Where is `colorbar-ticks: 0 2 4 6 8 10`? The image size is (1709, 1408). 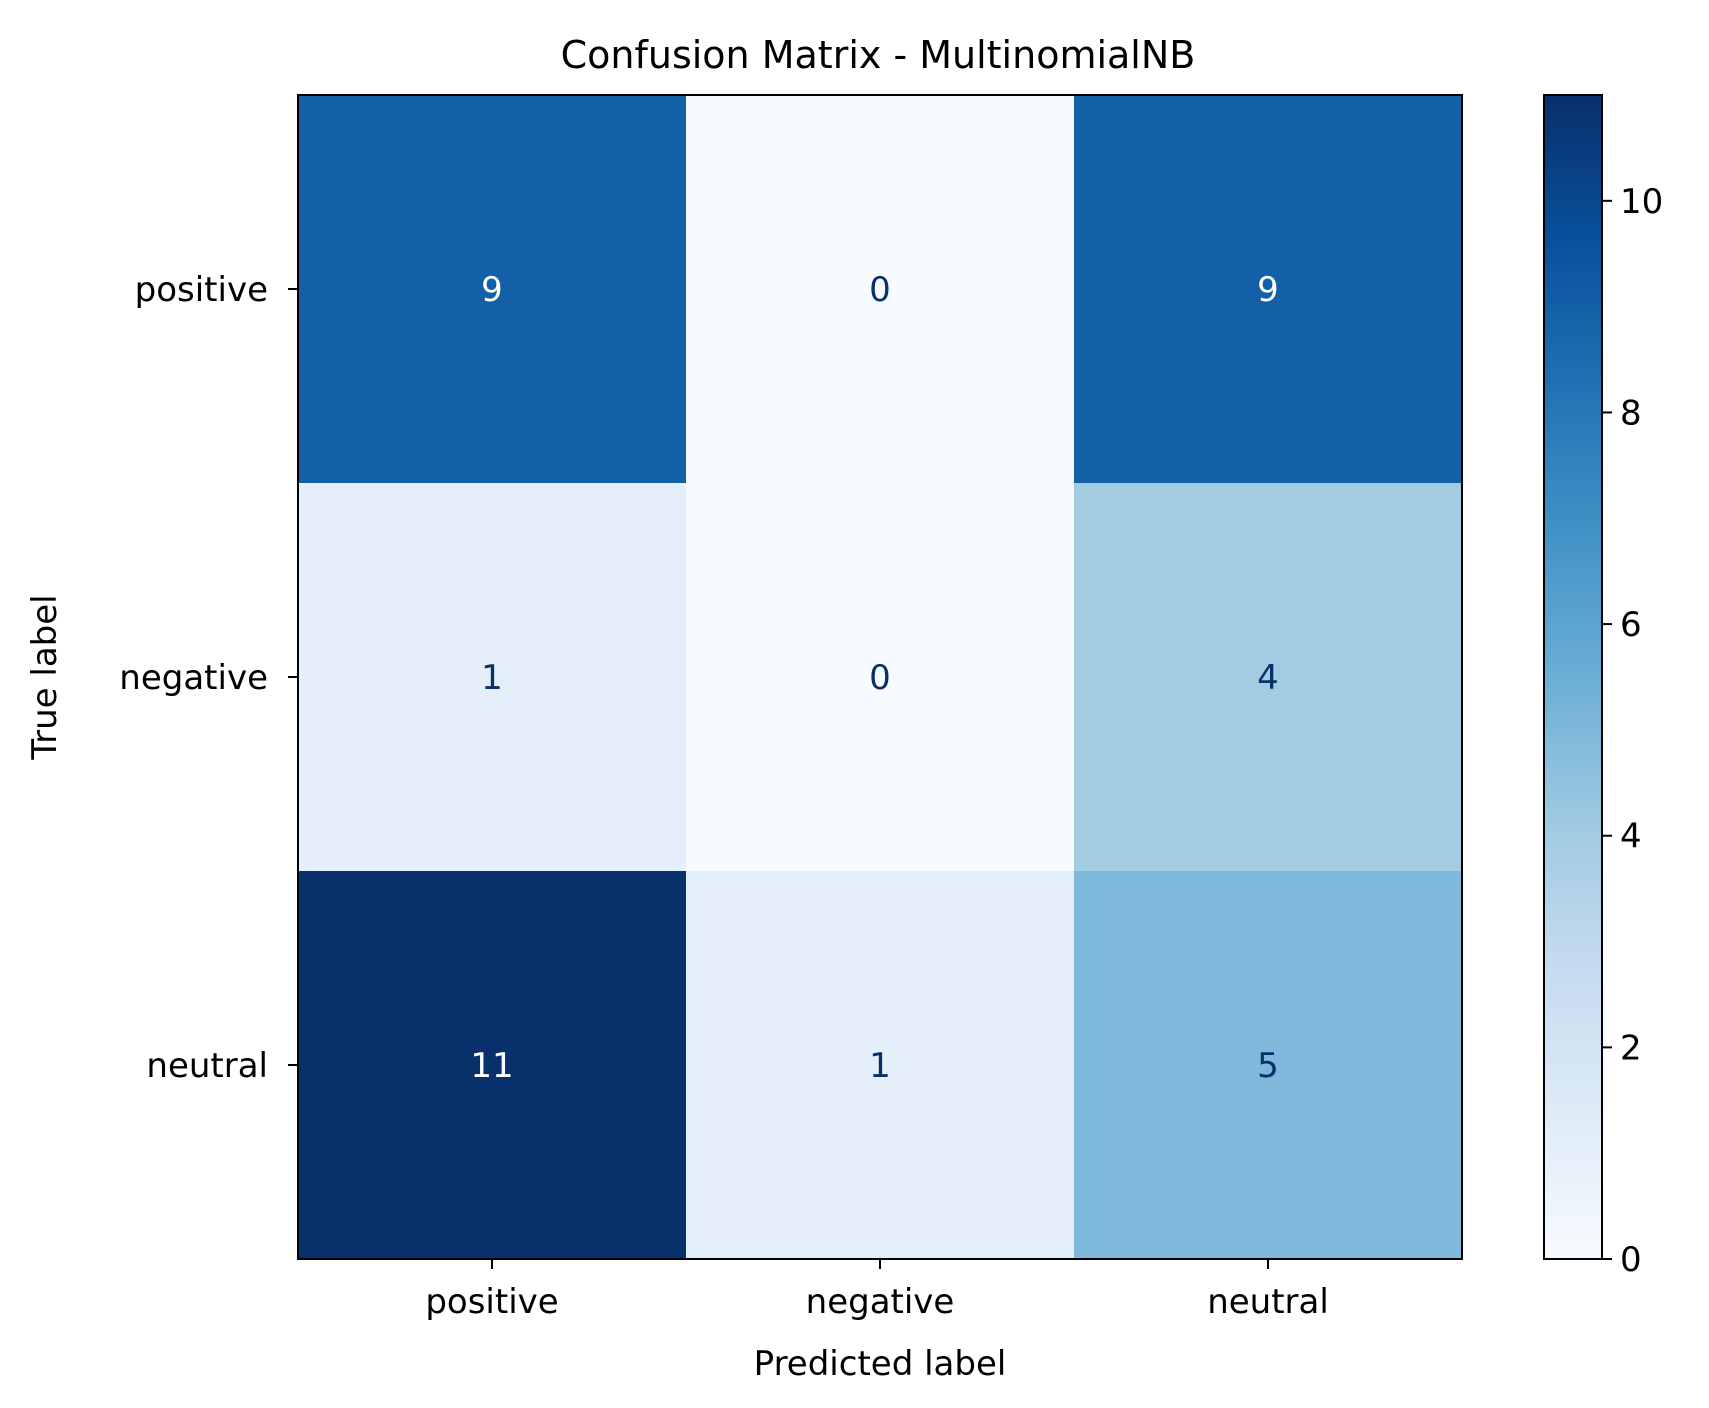
colorbar-ticks: 0 2 4 6 8 10 is located at coordinates (1632, 731).